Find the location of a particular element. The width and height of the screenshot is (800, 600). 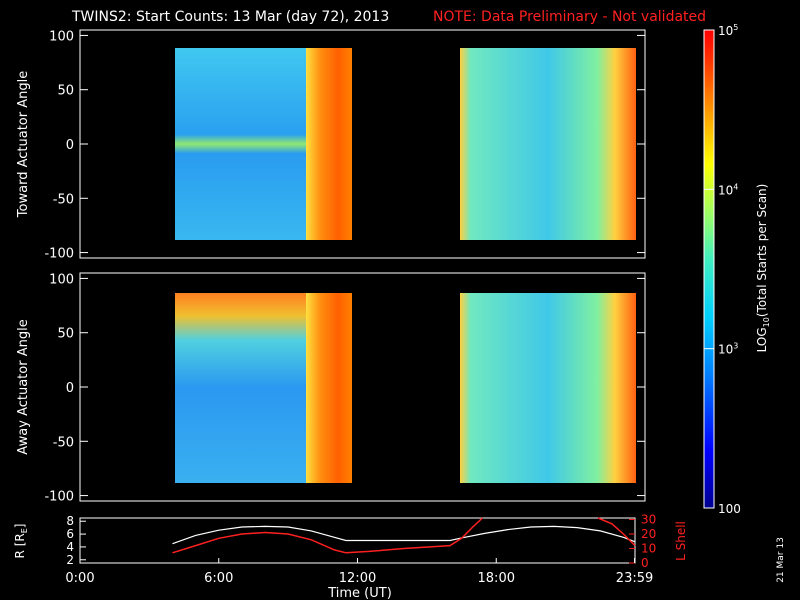

date-stamp: 21 Mar 13 is located at coordinates (781, 560).